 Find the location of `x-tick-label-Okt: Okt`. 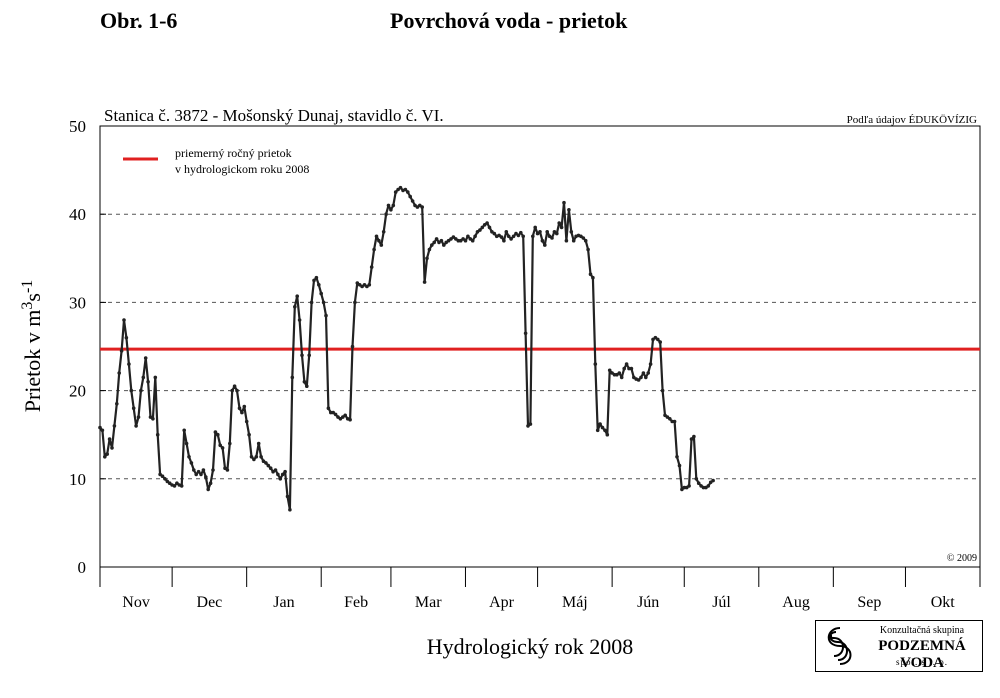

x-tick-label-Okt: Okt is located at coordinates (943, 602).